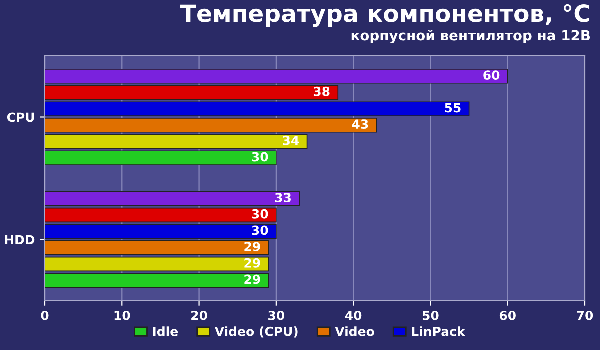 The image size is (600, 350). I want to click on x-tick-label: 60, so click(508, 315).